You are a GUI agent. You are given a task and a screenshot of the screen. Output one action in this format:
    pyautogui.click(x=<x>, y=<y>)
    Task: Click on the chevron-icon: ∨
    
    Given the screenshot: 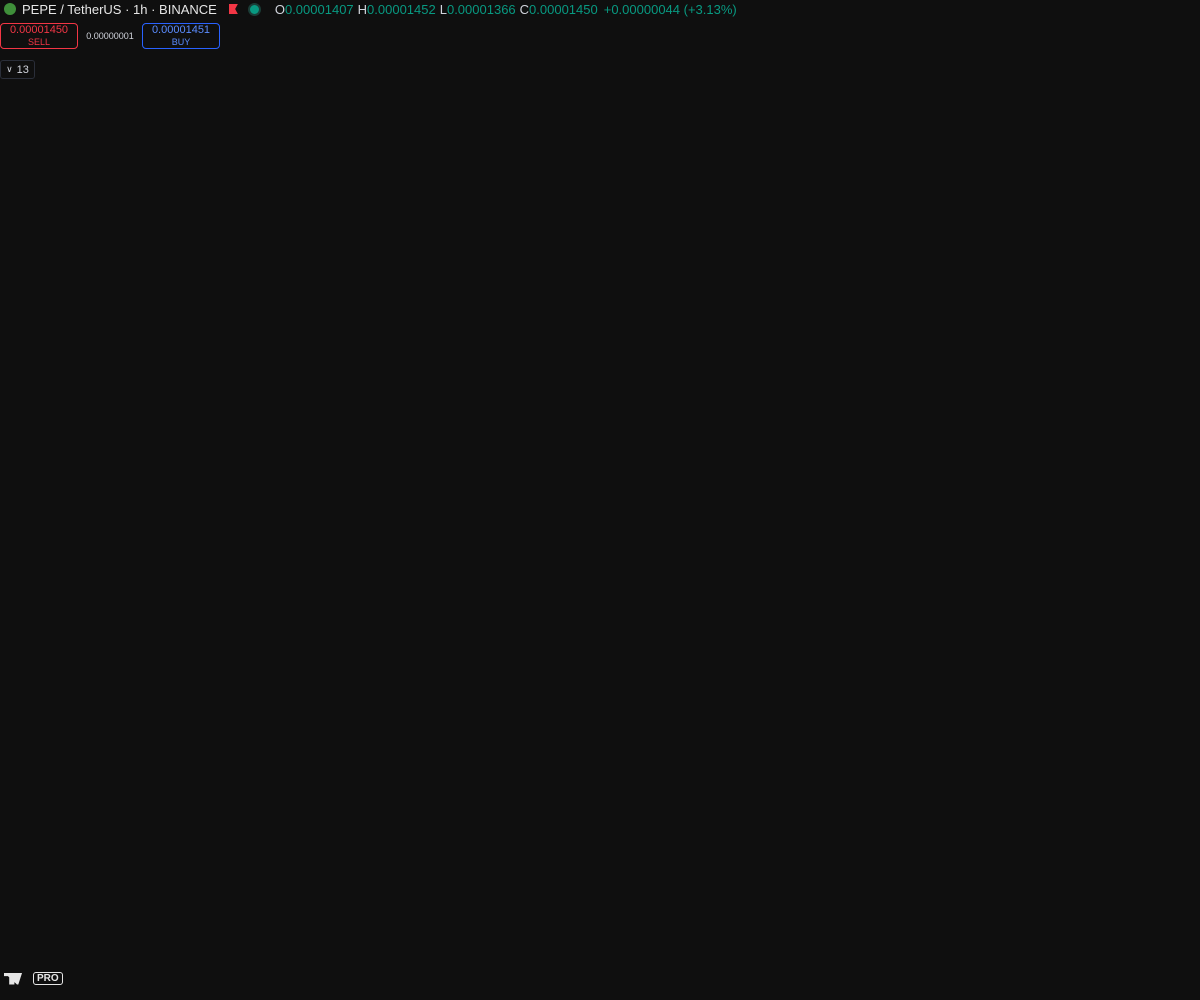 What is the action you would take?
    pyautogui.click(x=9, y=69)
    